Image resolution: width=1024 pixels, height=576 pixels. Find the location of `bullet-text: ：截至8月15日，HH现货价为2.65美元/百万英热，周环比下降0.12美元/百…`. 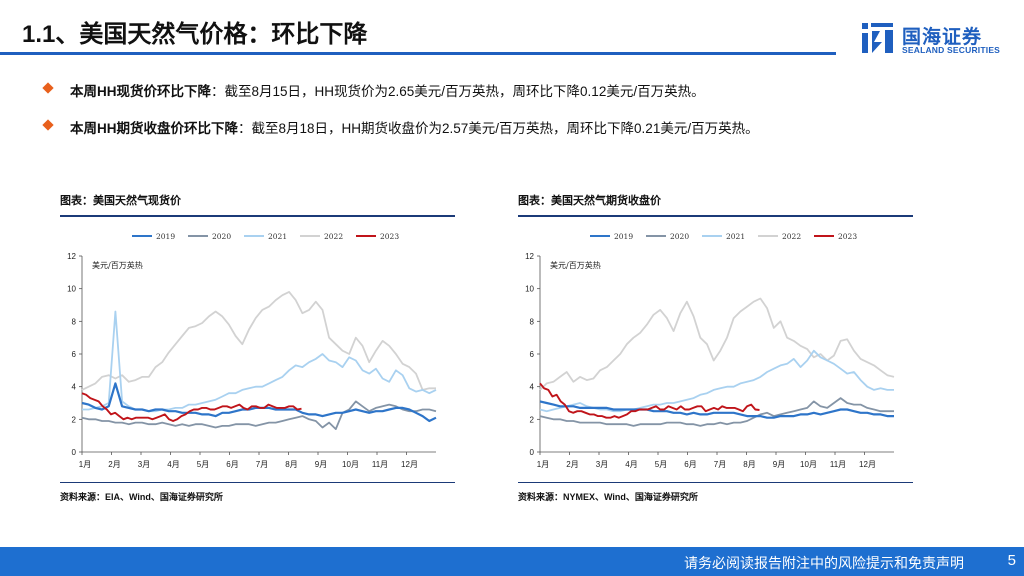

bullet-text: ：截至8月15日，HH现货价为2.65美元/百万英热，周环比下降0.12美元/百… is located at coordinates (458, 91).